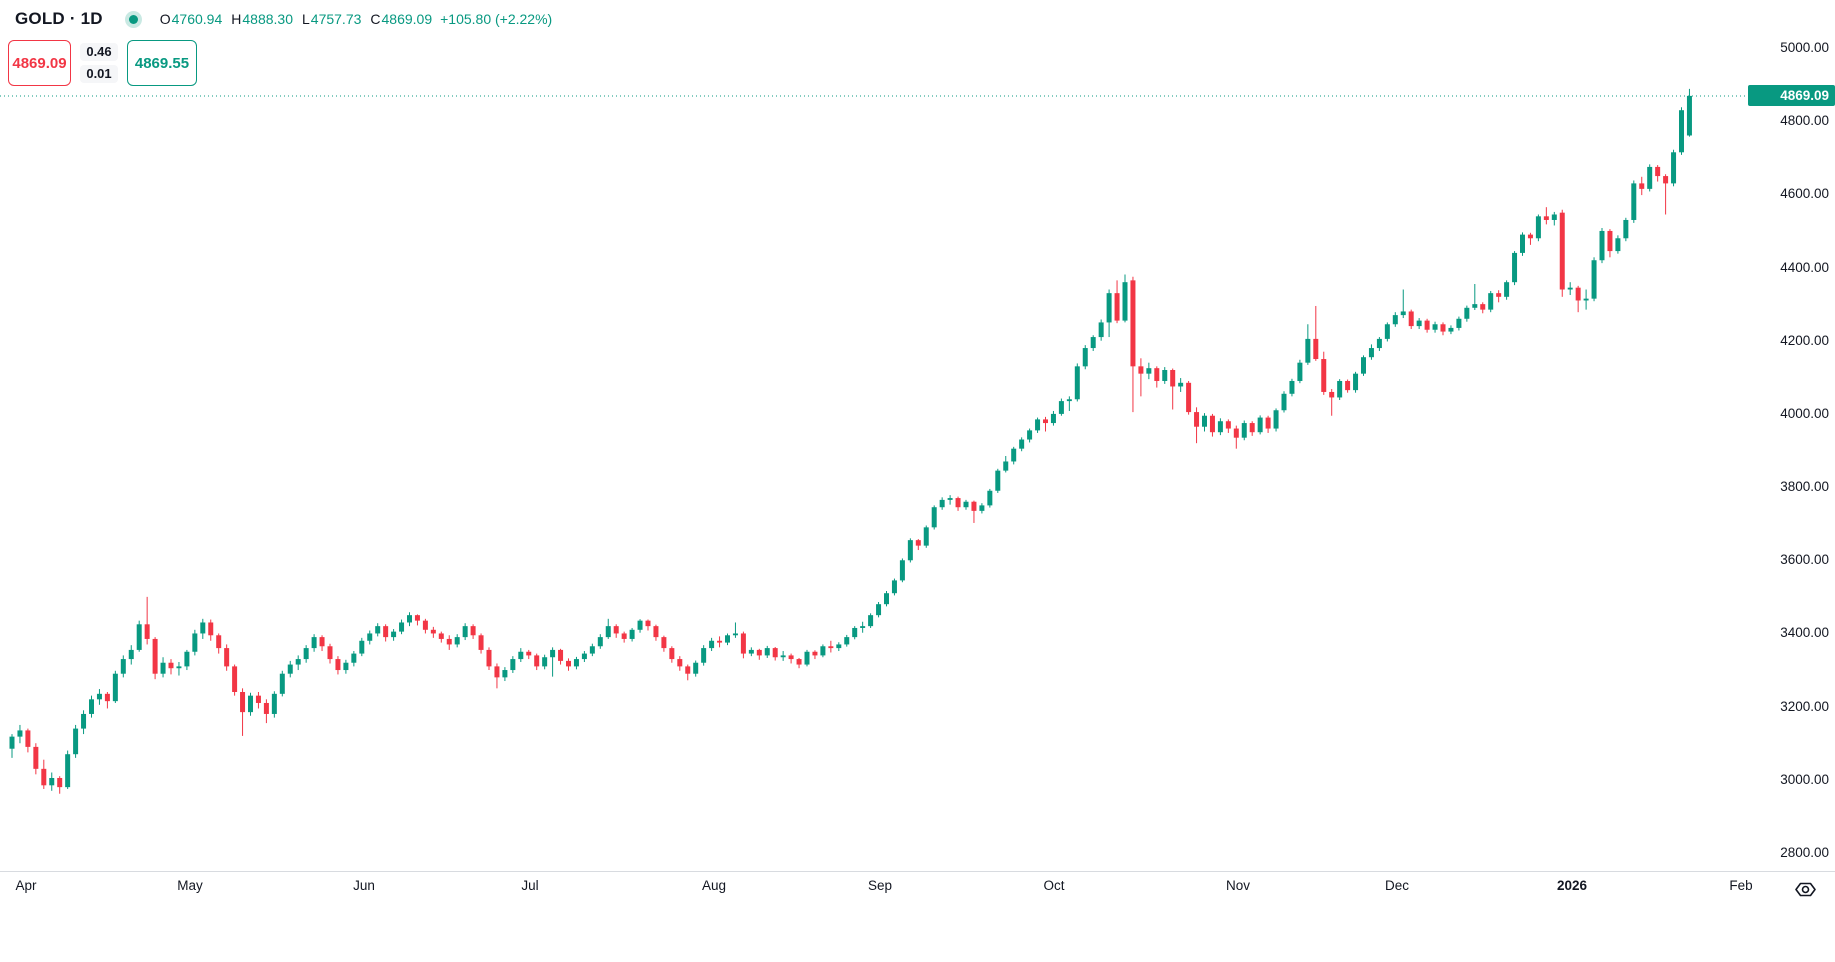  I want to click on high-label: H, so click(236, 19).